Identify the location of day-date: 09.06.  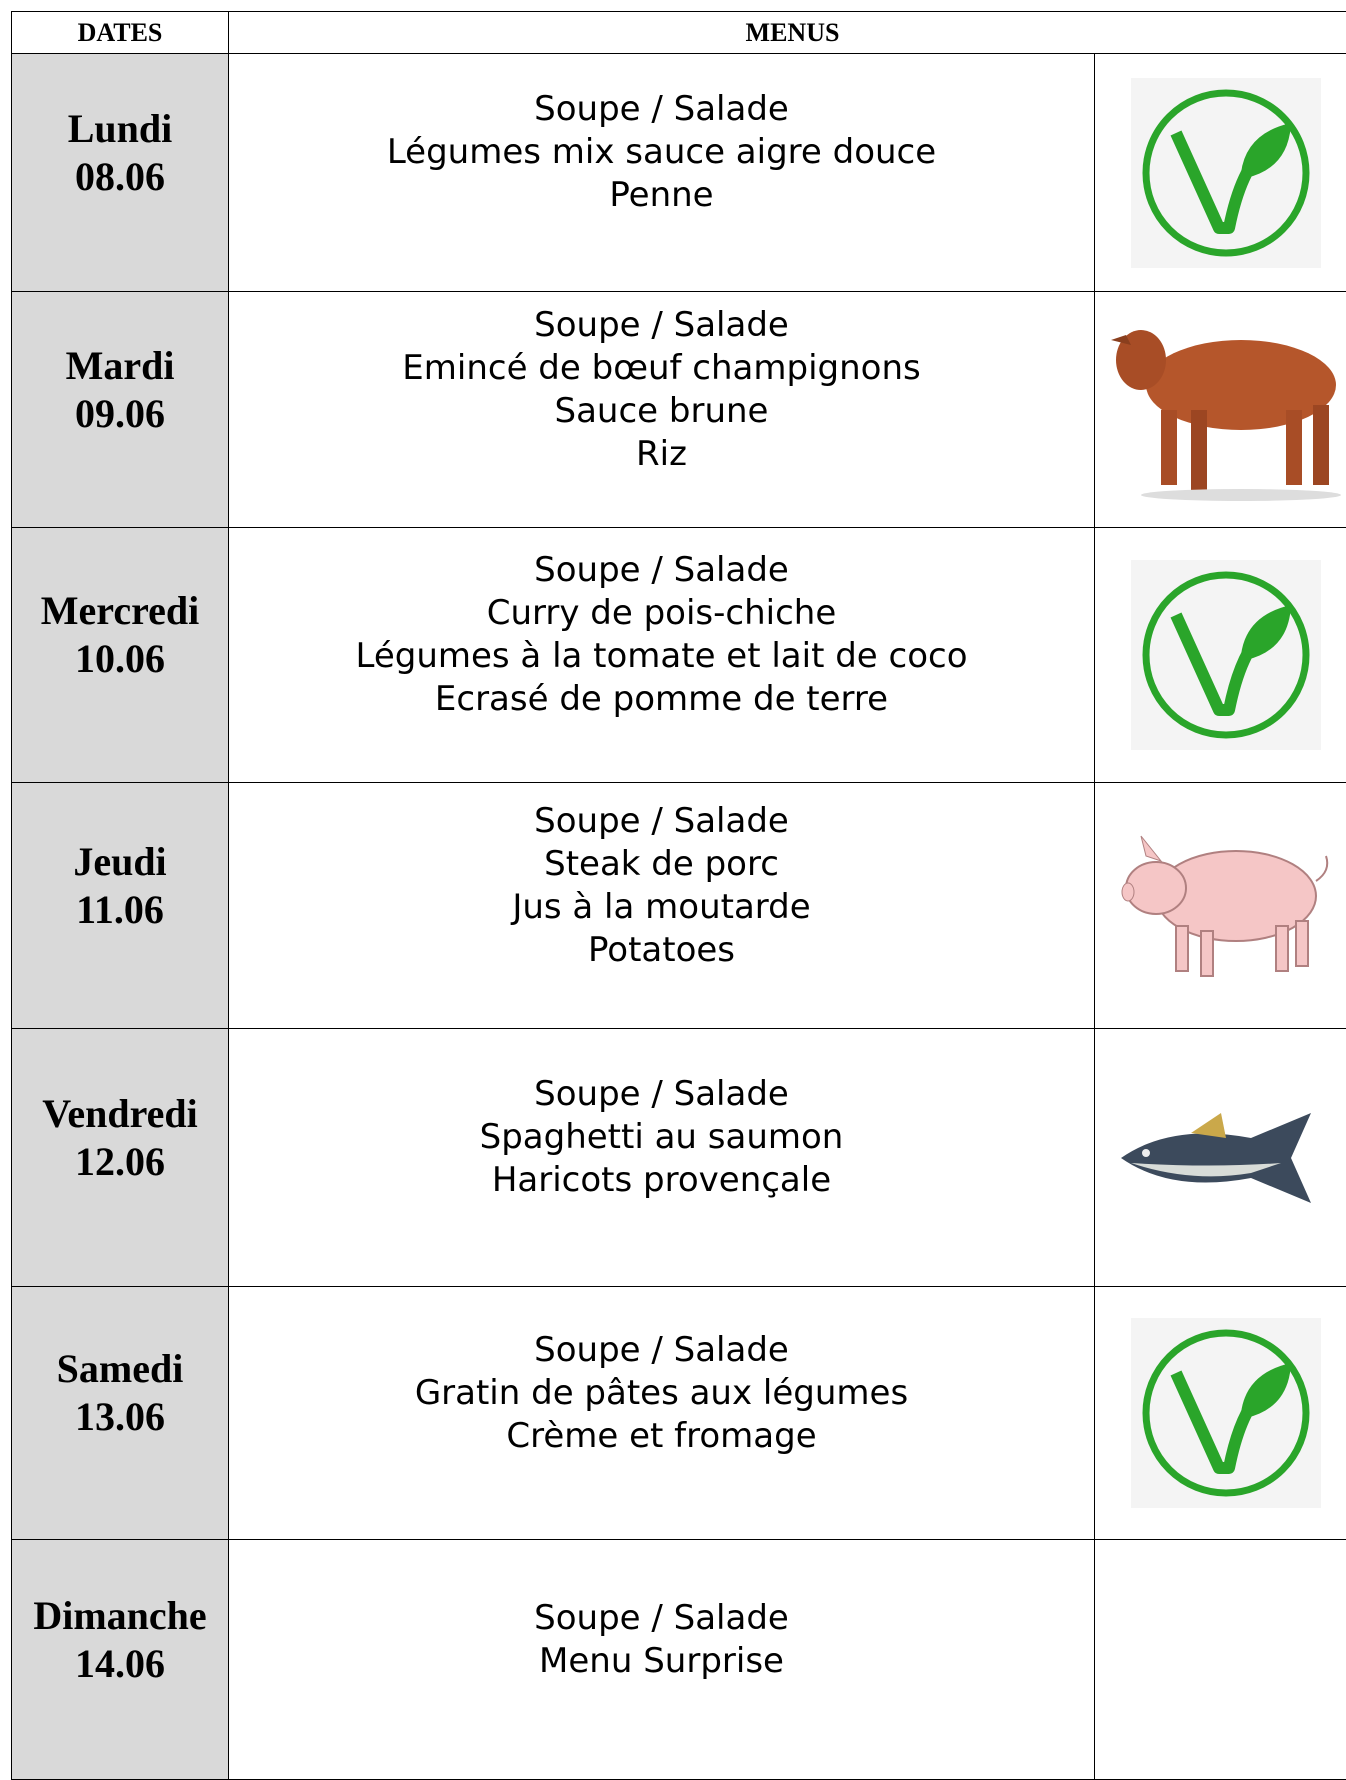
(120, 414).